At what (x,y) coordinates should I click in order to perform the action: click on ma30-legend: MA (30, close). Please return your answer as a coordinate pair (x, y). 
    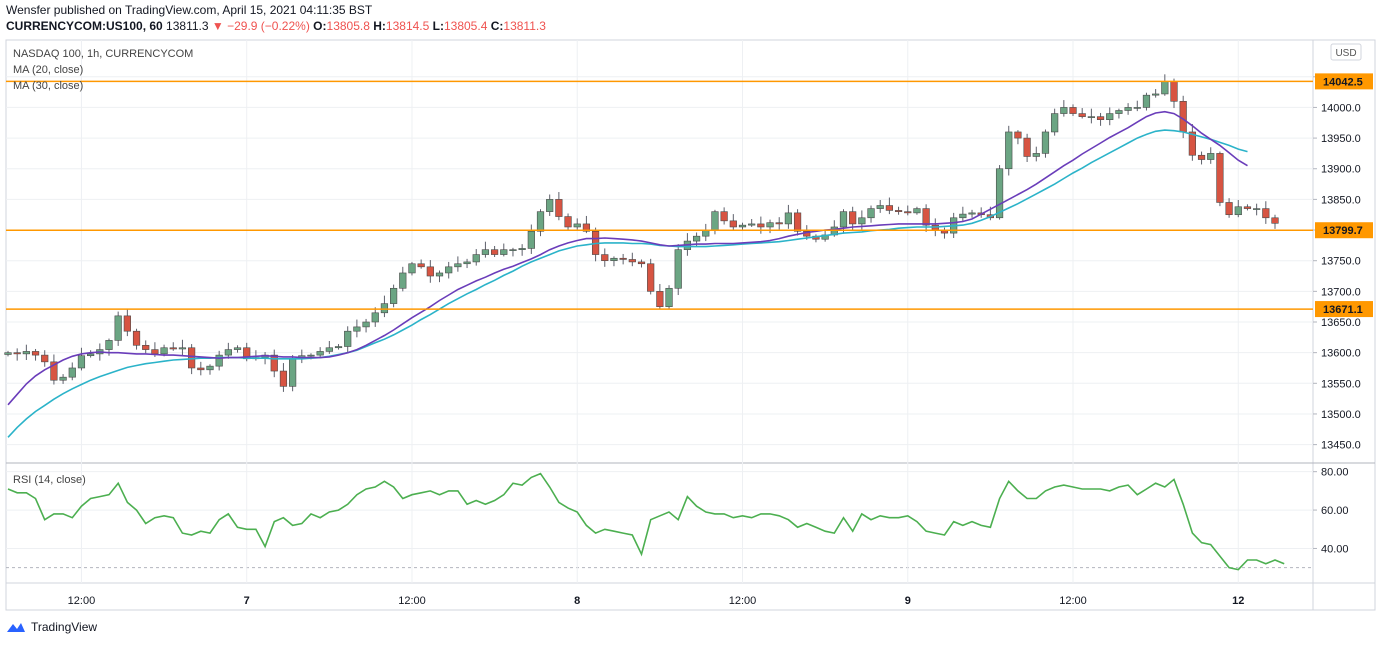
    Looking at the image, I should click on (48, 86).